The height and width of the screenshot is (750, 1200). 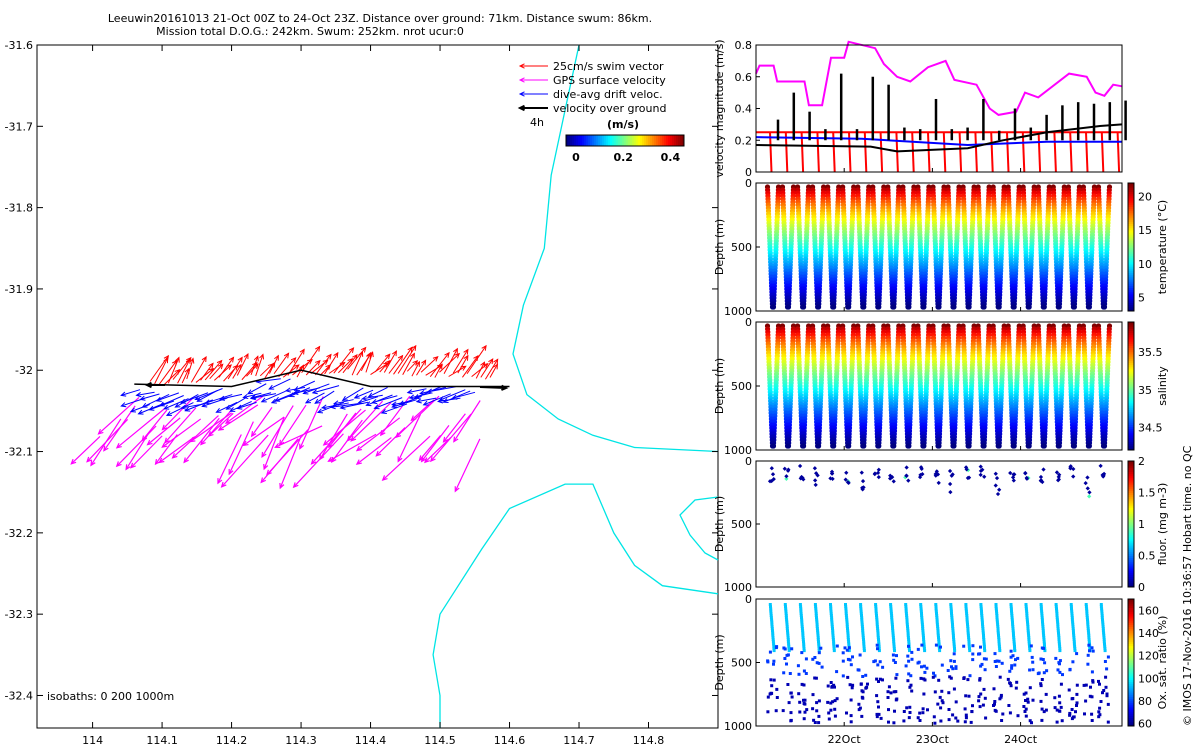 What do you see at coordinates (579, 740) in the screenshot?
I see `map-xtick-label: 114.7` at bounding box center [579, 740].